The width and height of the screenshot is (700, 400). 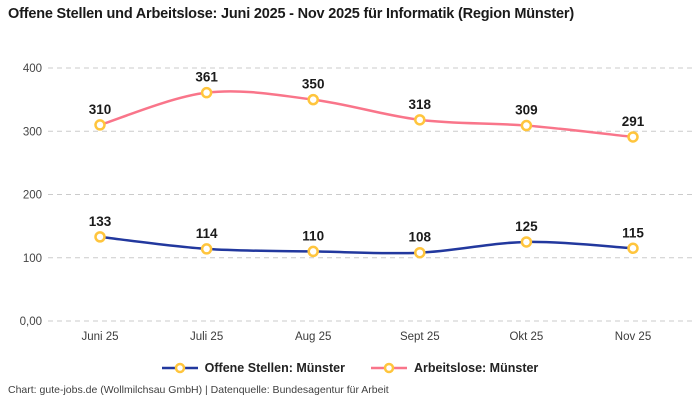 I want to click on svg-text: Sept 25, so click(x=420, y=337).